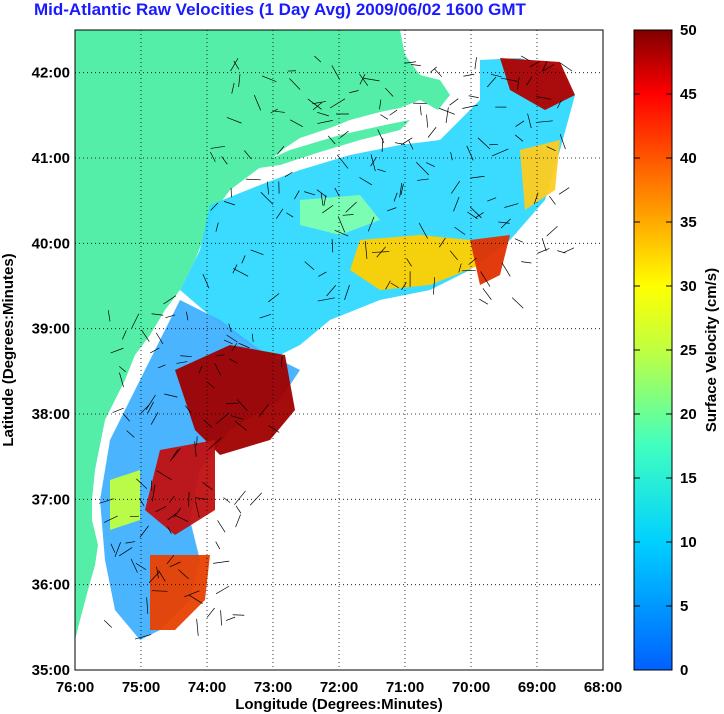 The width and height of the screenshot is (724, 714). I want to click on colorbar-tick-label: 10, so click(688, 542).